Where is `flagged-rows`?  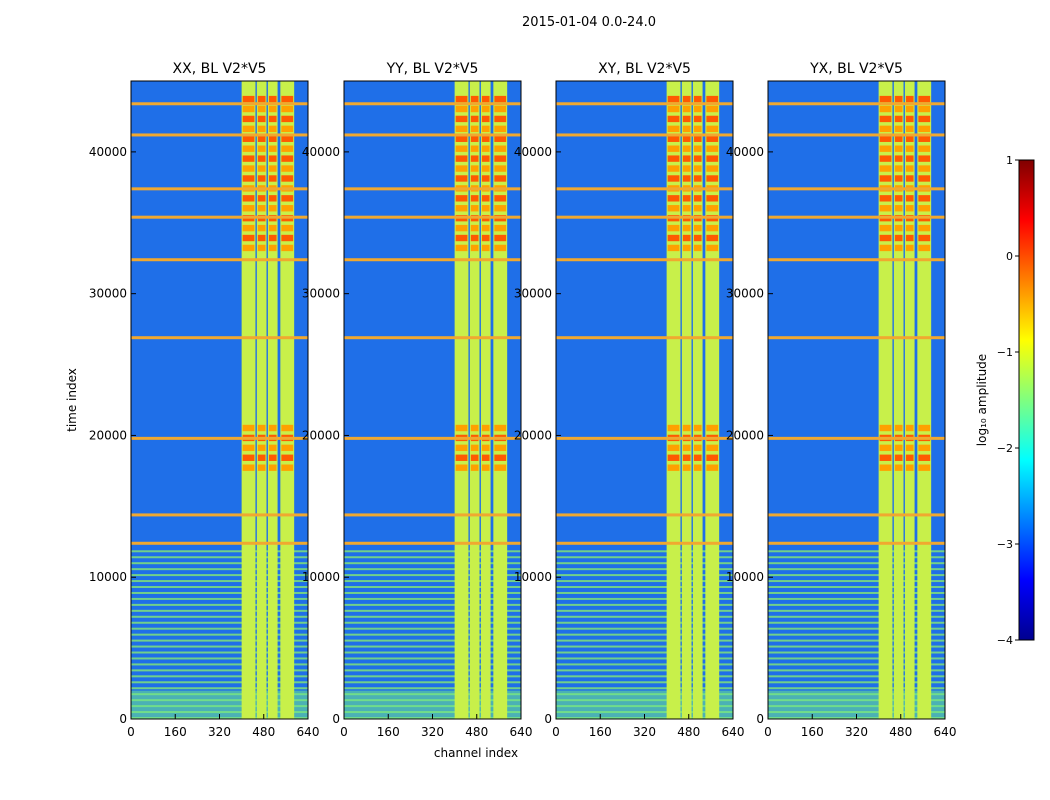
flagged-rows is located at coordinates (856, 323).